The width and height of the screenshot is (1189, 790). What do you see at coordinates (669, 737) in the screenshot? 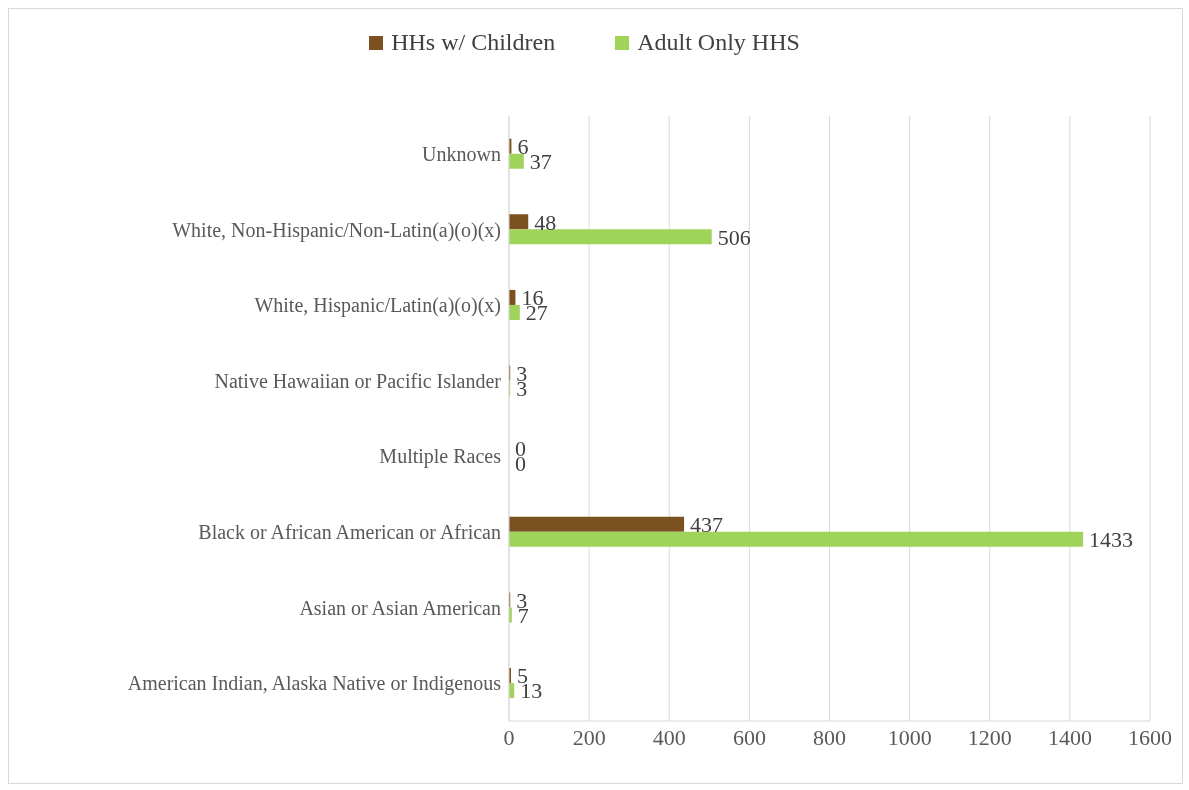
I see `x-tick-label: 400` at bounding box center [669, 737].